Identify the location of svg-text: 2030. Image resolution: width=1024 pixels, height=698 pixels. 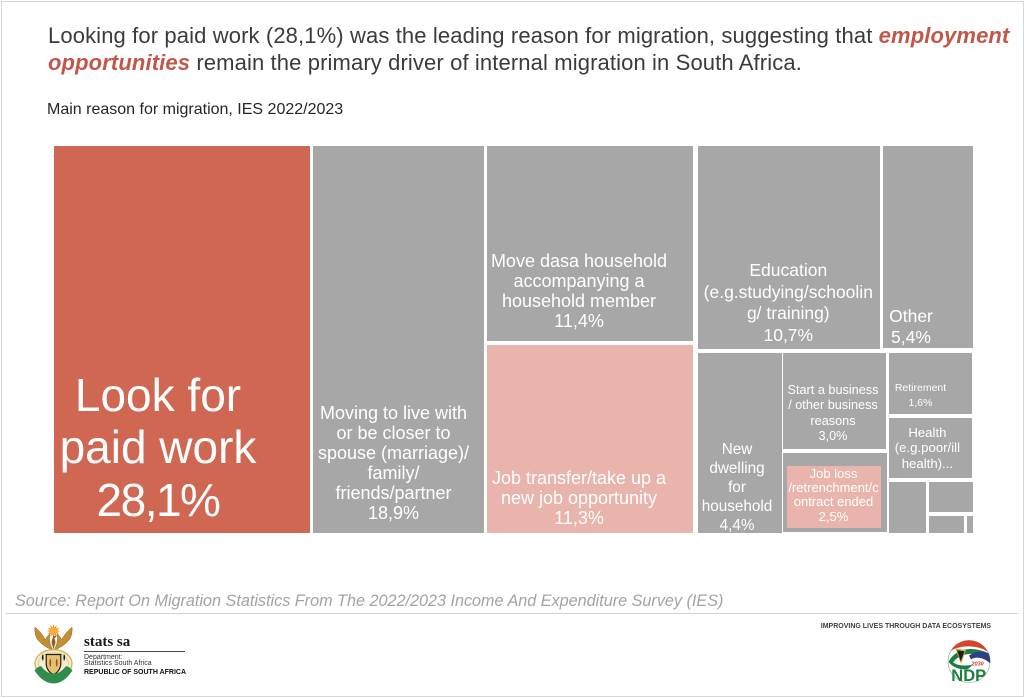
(976, 665).